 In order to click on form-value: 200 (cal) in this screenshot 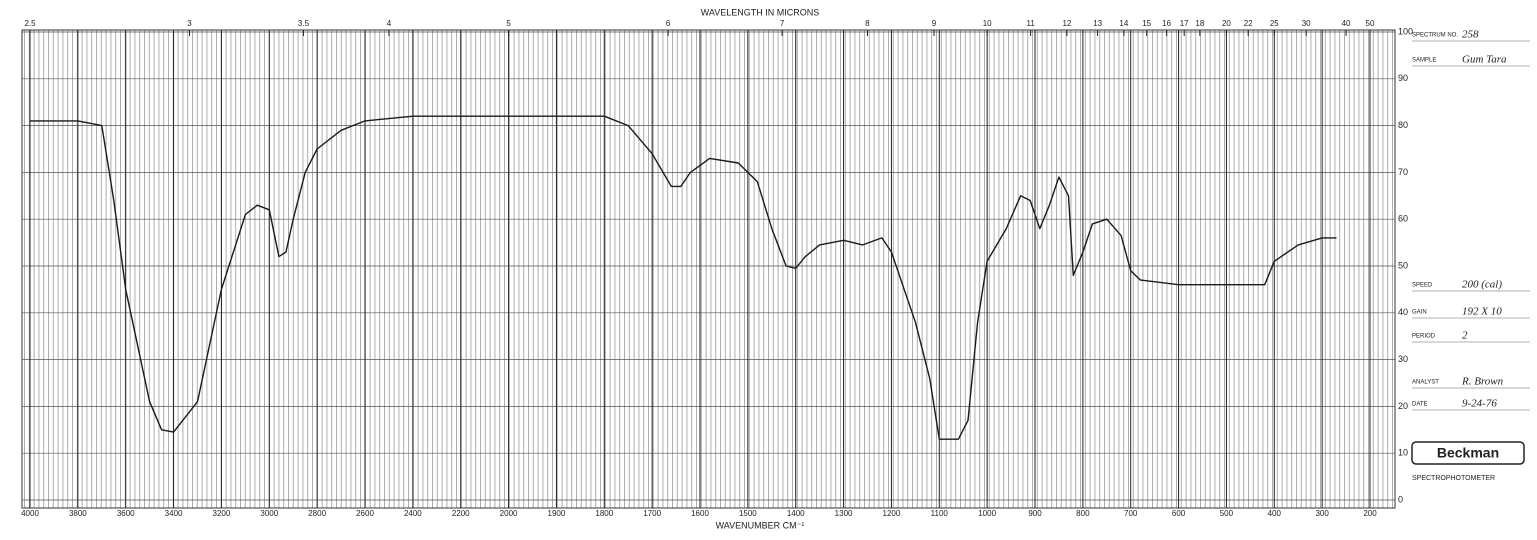, I will do `click(1482, 285)`.